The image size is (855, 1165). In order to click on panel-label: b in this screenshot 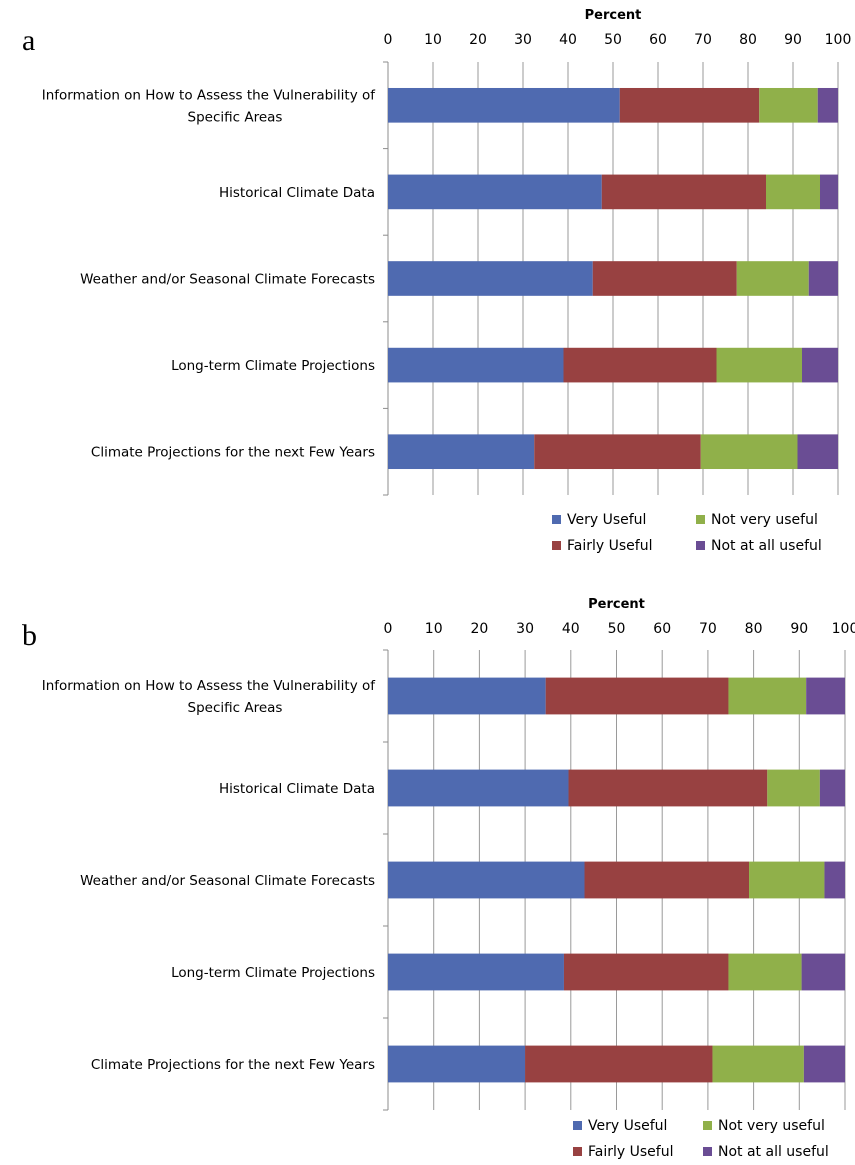, I will do `click(29, 635)`.